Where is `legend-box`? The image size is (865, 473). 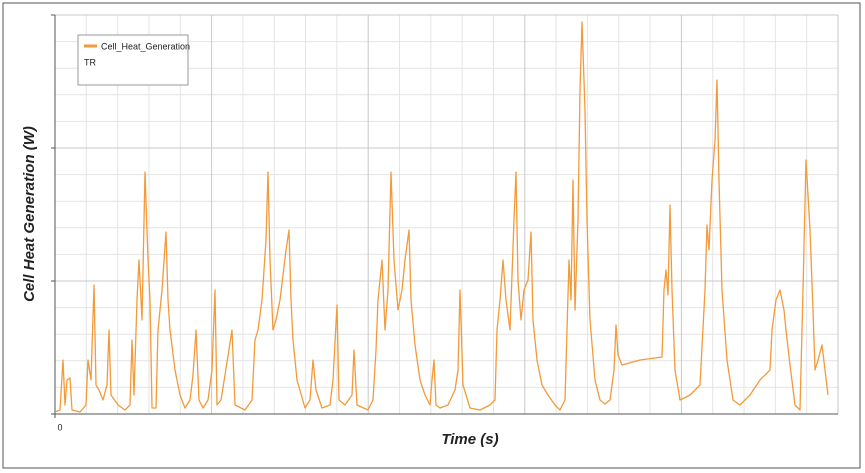 legend-box is located at coordinates (133, 60).